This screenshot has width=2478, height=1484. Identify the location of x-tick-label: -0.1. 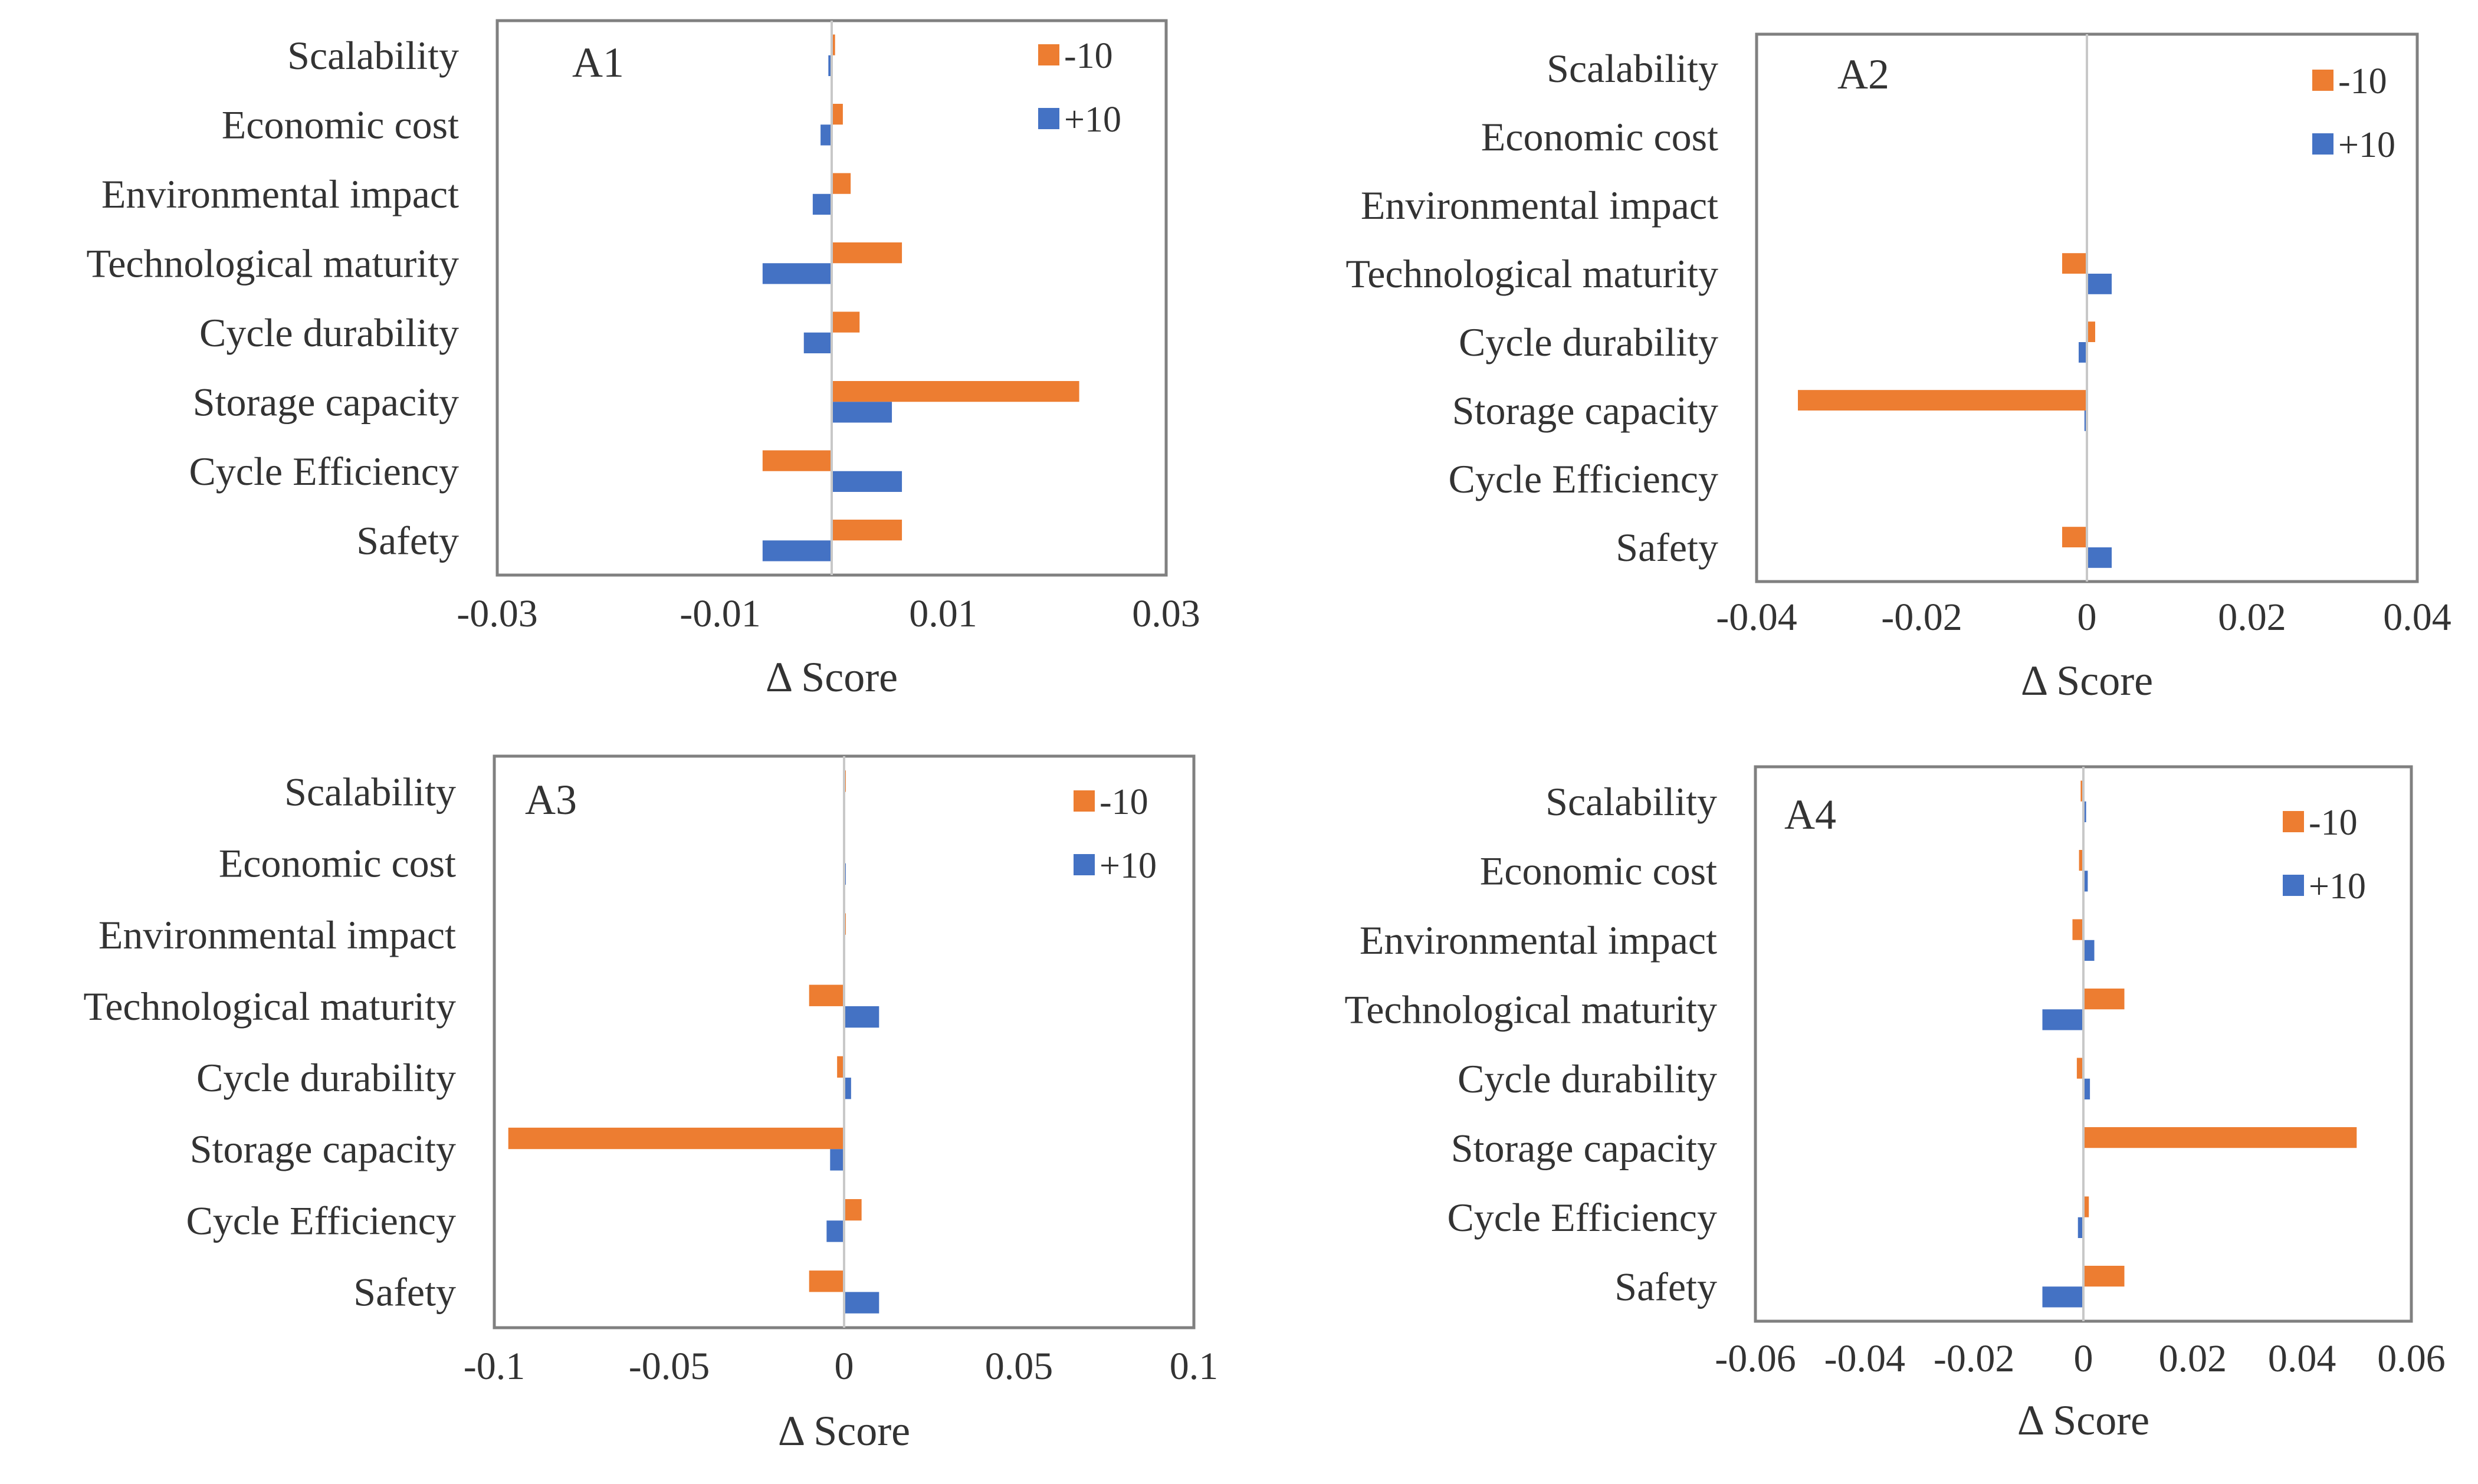
(494, 1366).